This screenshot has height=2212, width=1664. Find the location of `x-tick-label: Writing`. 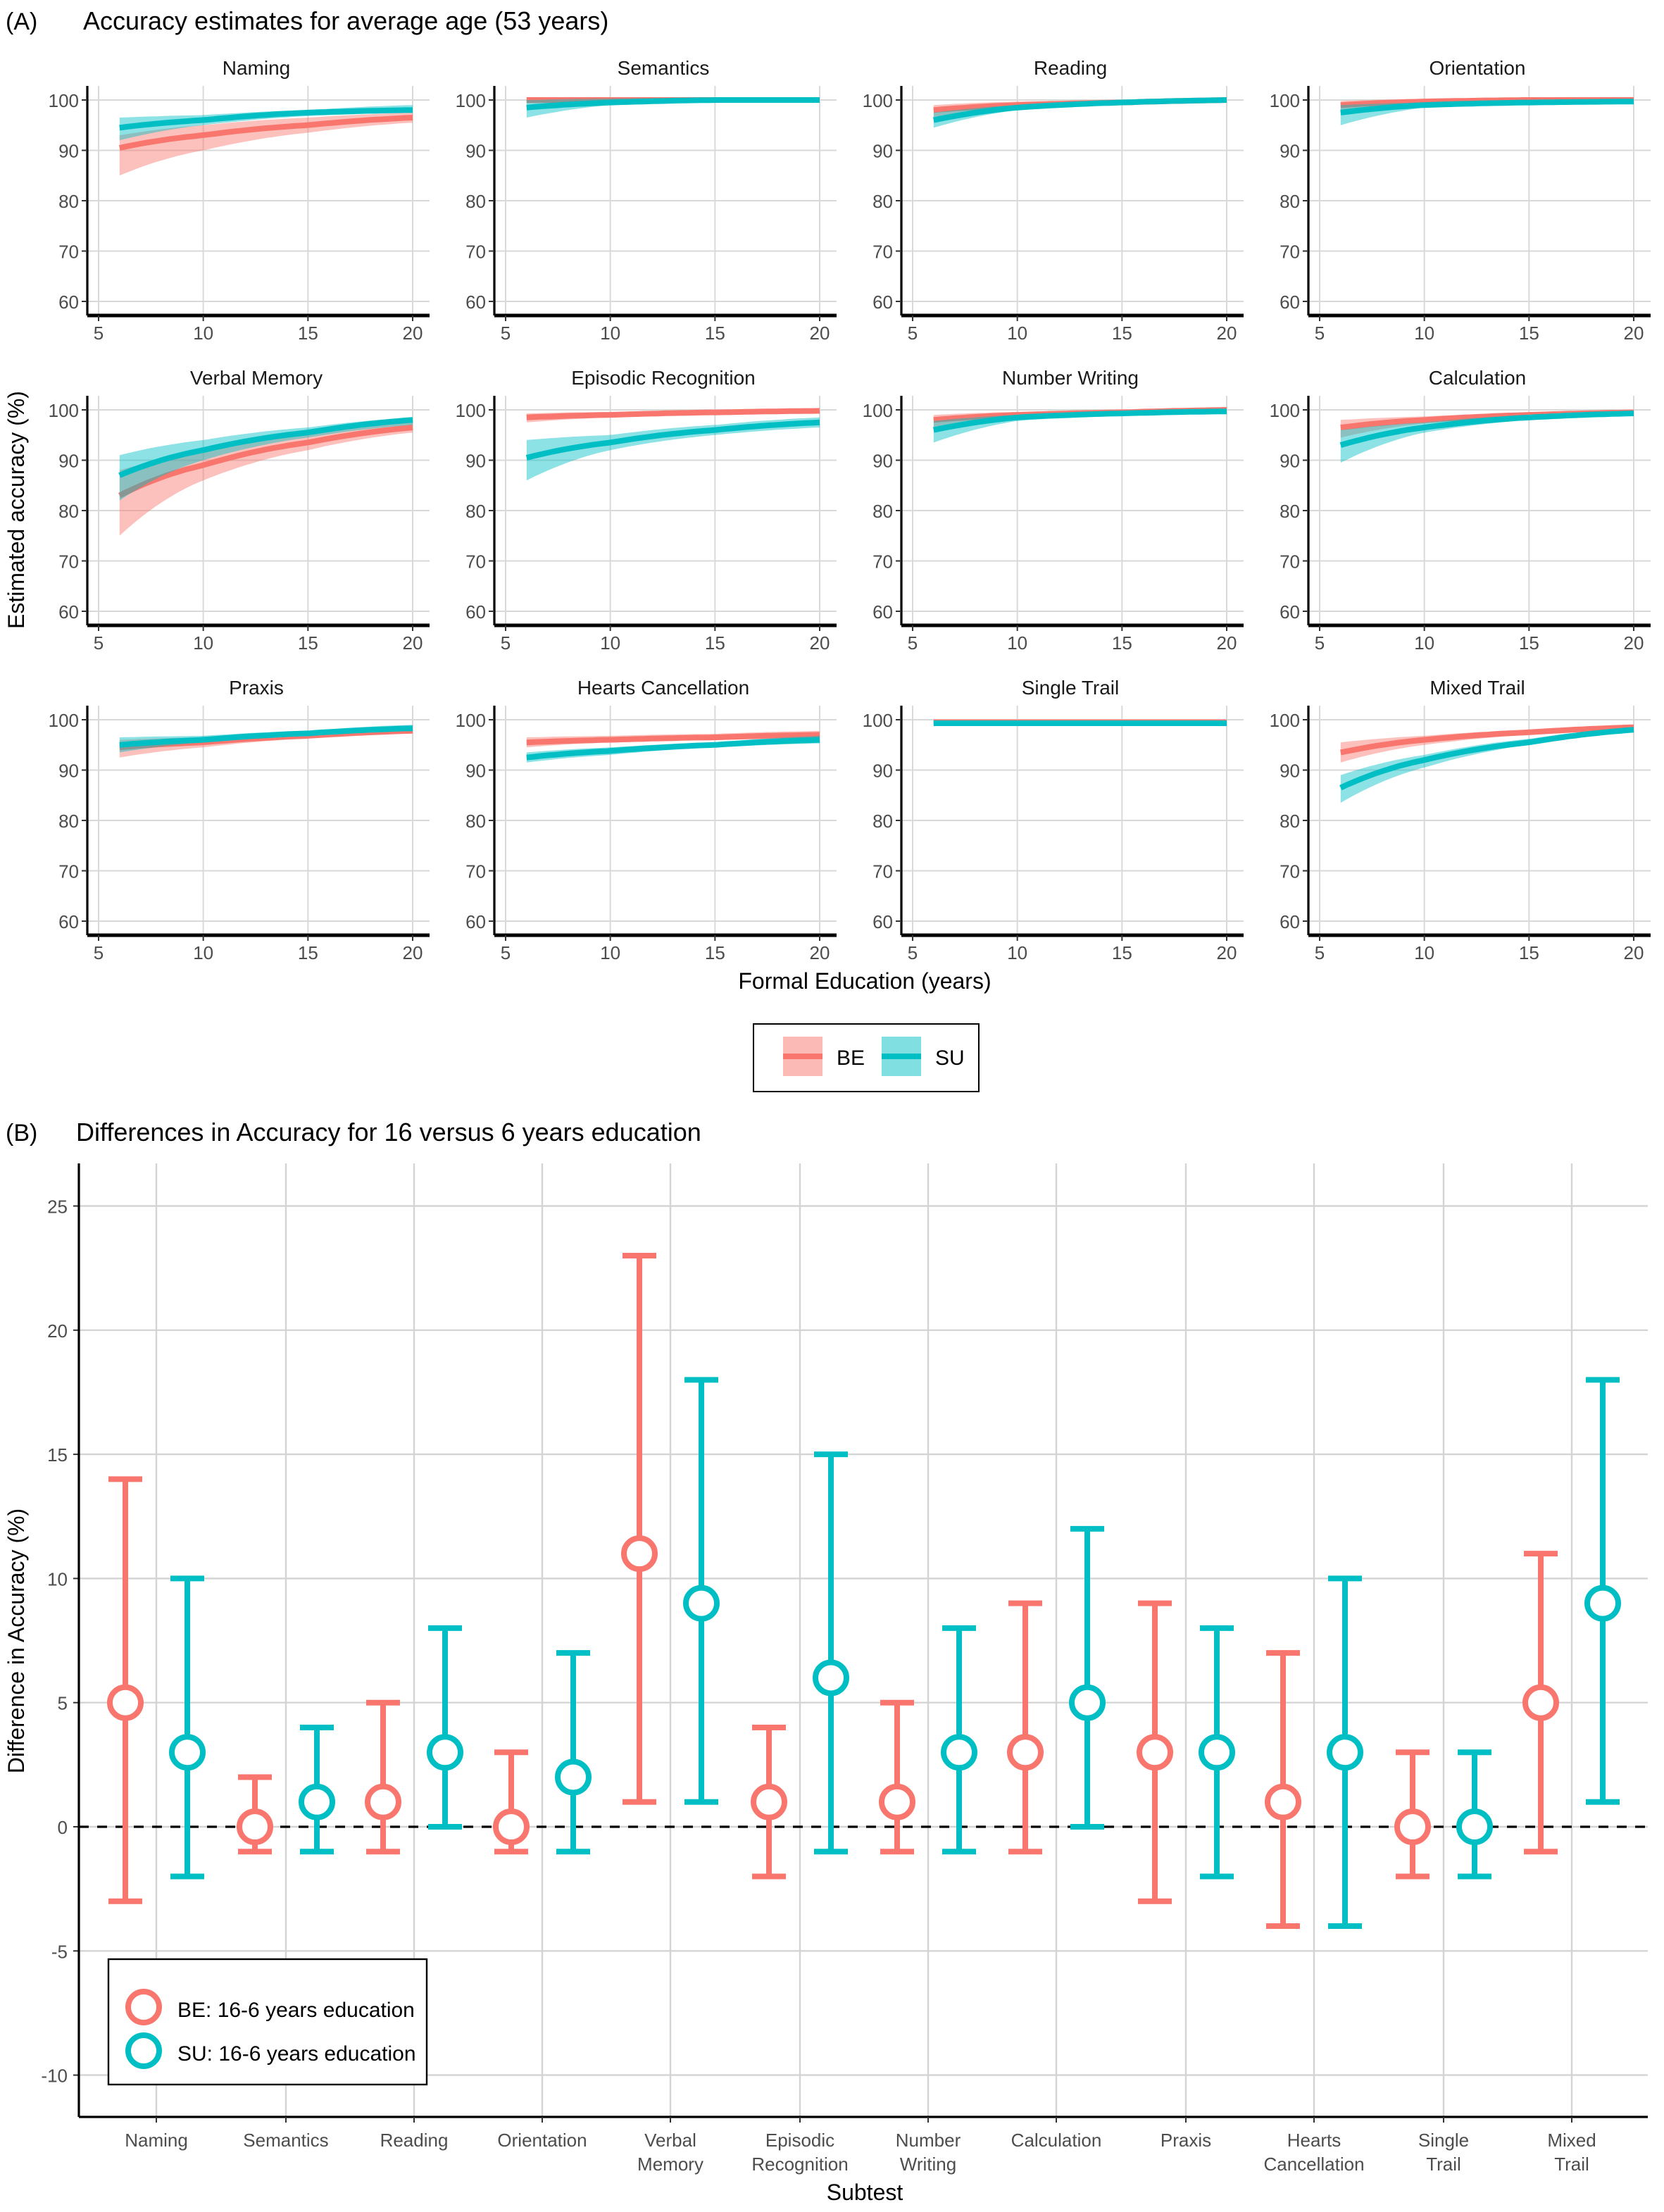

x-tick-label: Writing is located at coordinates (928, 2164).